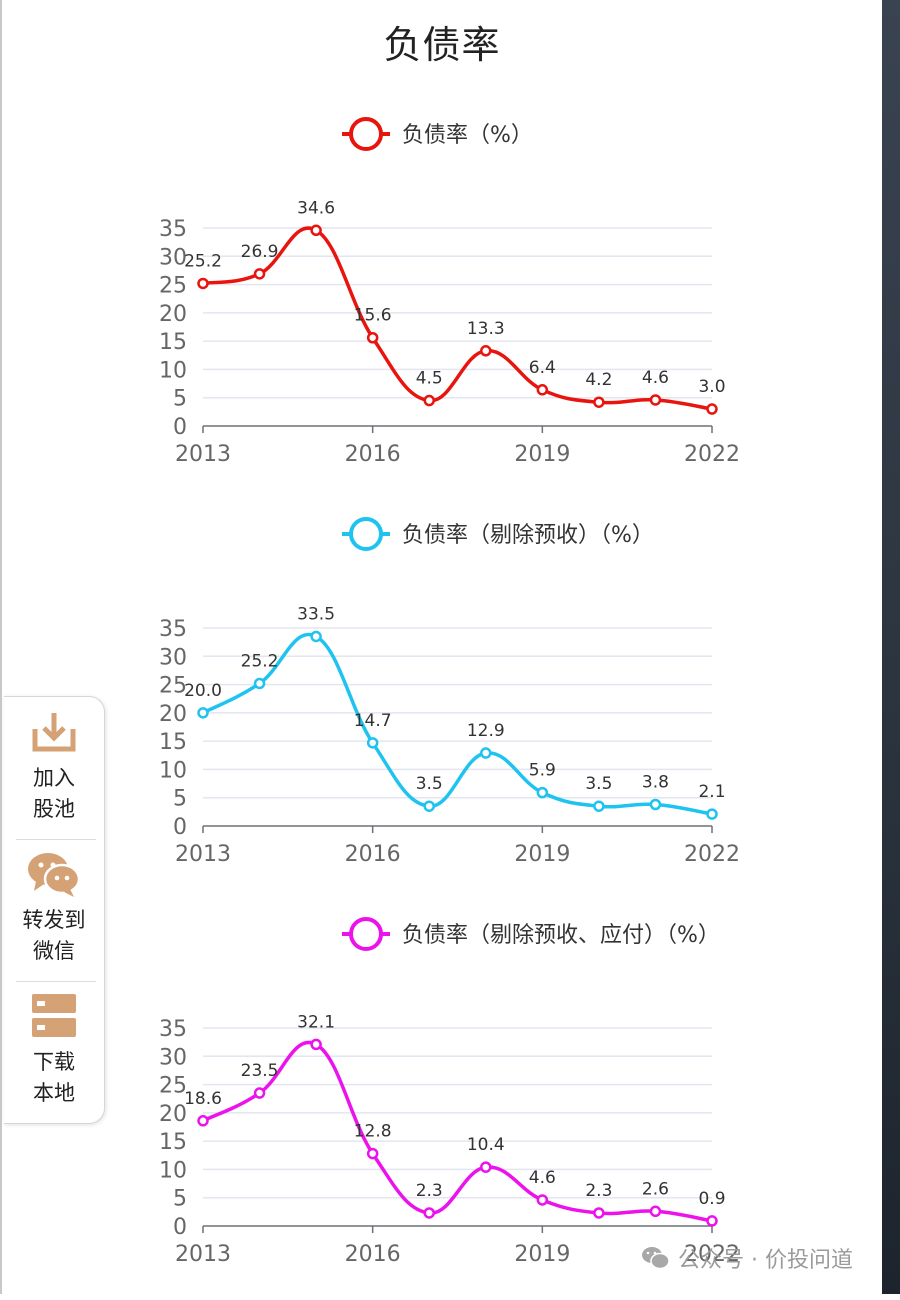 Image resolution: width=900 pixels, height=1300 pixels. What do you see at coordinates (655, 1189) in the screenshot?
I see `data-label: 2.6` at bounding box center [655, 1189].